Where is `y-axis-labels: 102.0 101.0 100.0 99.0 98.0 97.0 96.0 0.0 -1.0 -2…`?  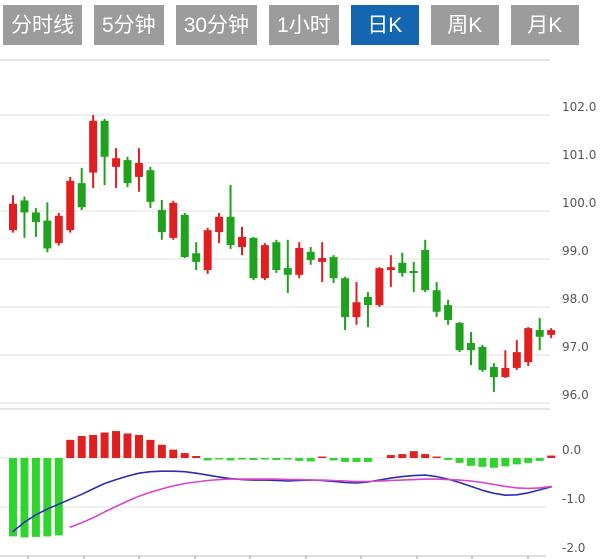
y-axis-labels: 102.0 101.0 100.0 99.0 98.0 97.0 96.0 0.0 -1.0 -2… is located at coordinates (579, 327).